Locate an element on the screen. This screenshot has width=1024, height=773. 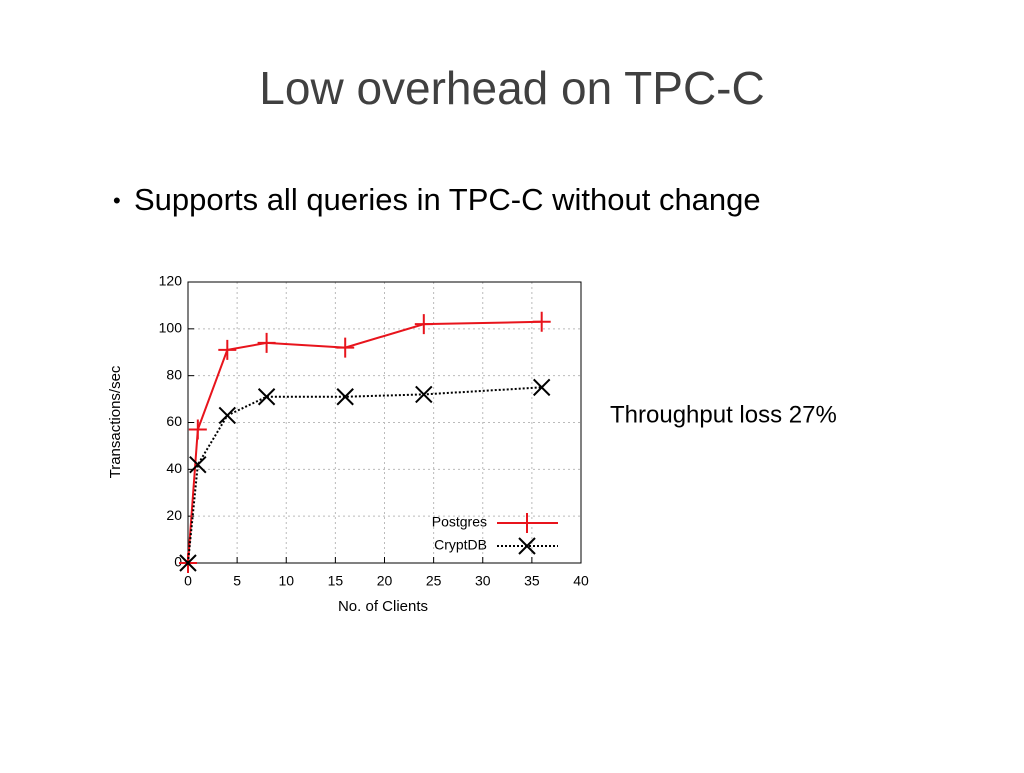
x-tick-label: 5 is located at coordinates (237, 581).